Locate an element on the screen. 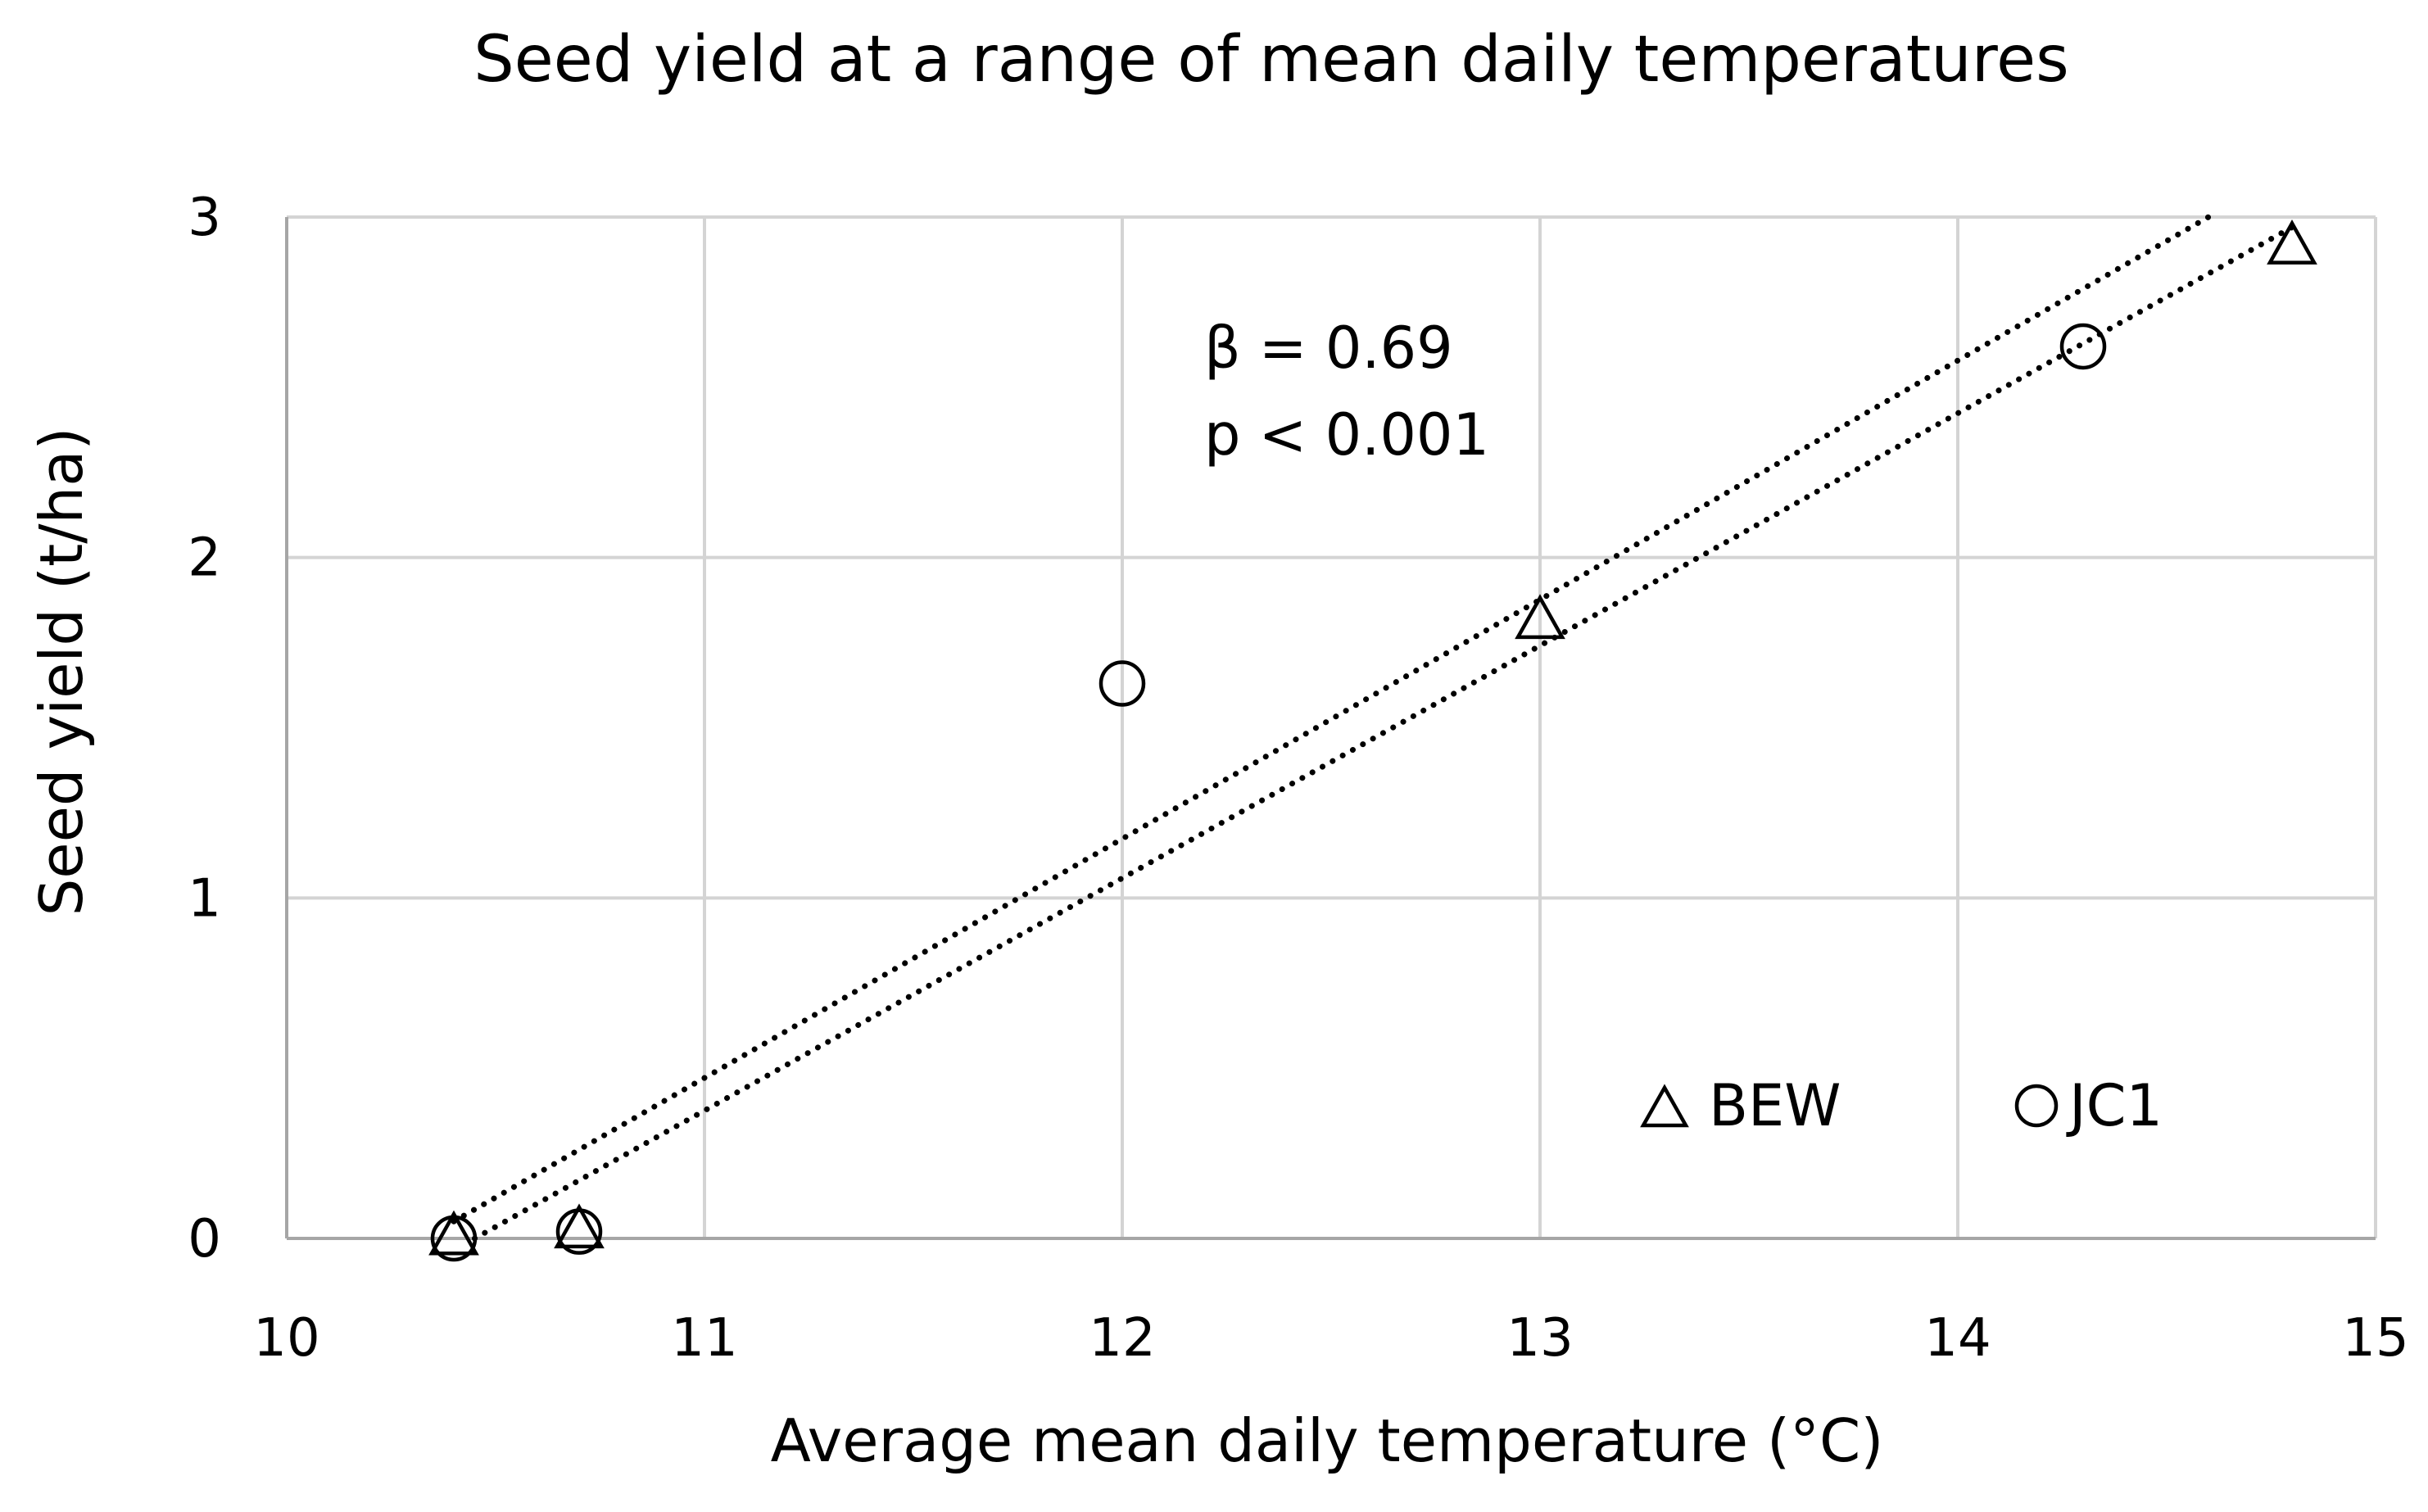 This screenshot has height=1512, width=2428. beta-annotation: β = 0.69 is located at coordinates (1328, 348).